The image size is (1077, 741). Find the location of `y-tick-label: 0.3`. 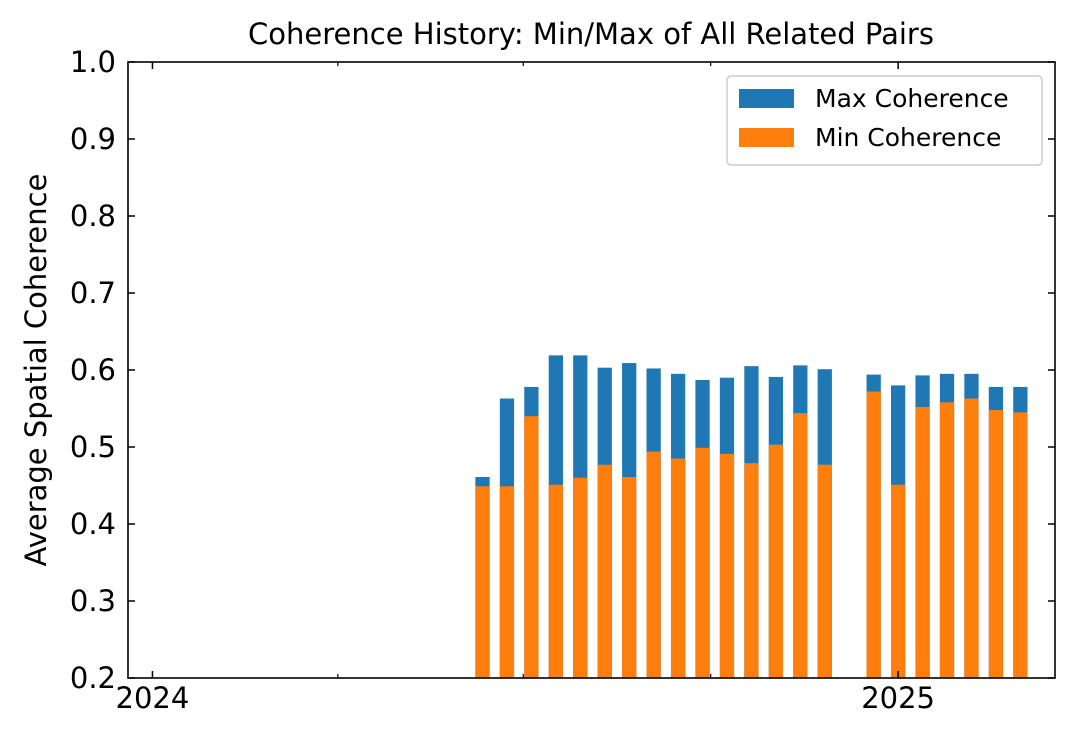

y-tick-label: 0.3 is located at coordinates (93, 601).